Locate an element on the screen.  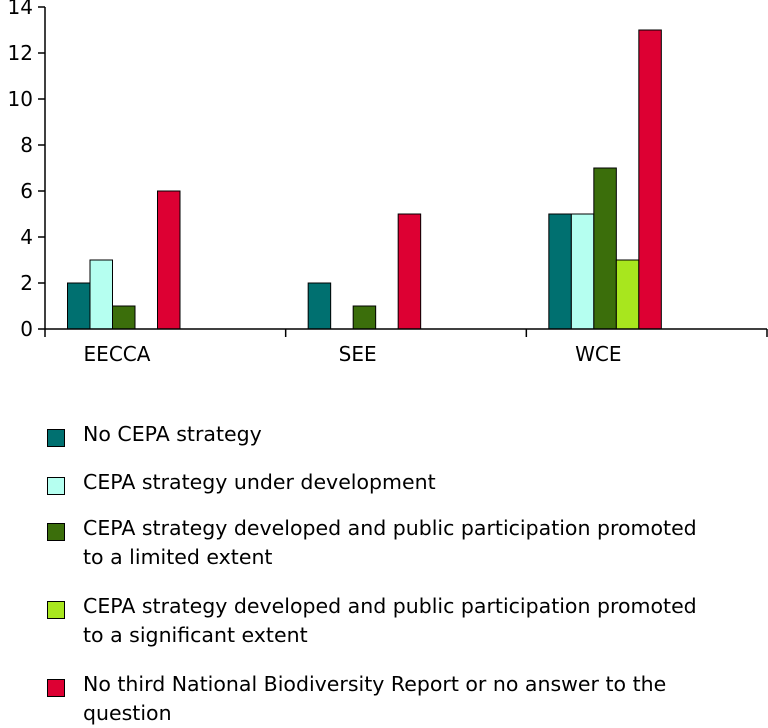
y-tick-label: 2 is located at coordinates (26, 283).